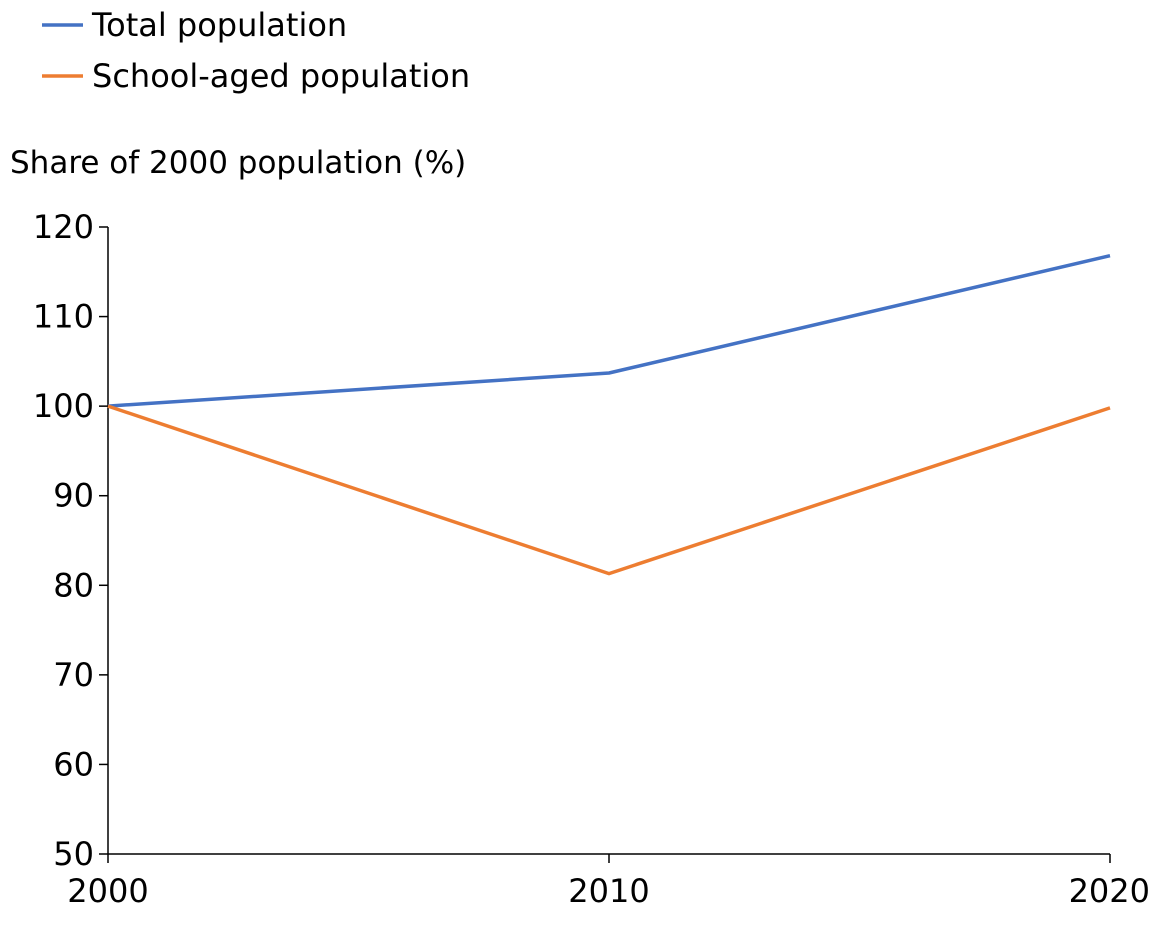 This screenshot has width=1155, height=925. What do you see at coordinates (73, 585) in the screenshot?
I see `y-tick-label: 80` at bounding box center [73, 585].